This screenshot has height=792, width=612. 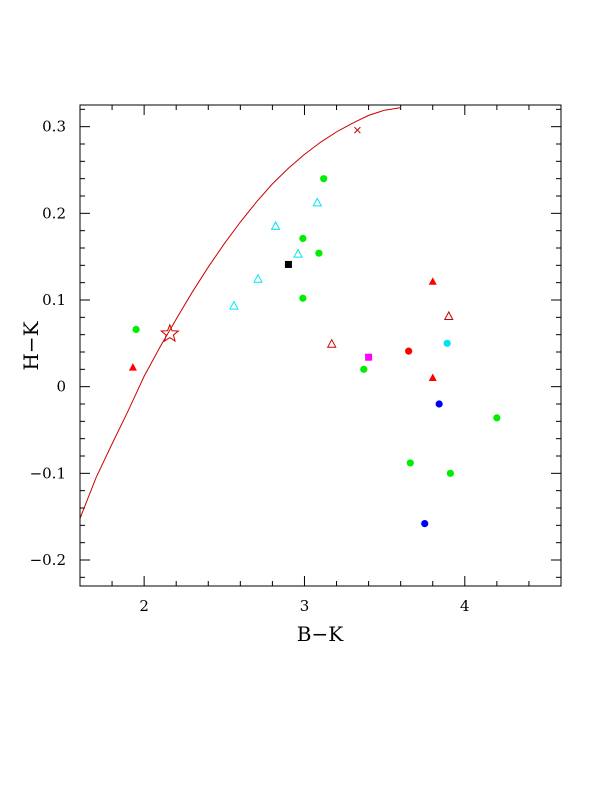 What do you see at coordinates (61, 387) in the screenshot?
I see `y-tick-label: 0` at bounding box center [61, 387].